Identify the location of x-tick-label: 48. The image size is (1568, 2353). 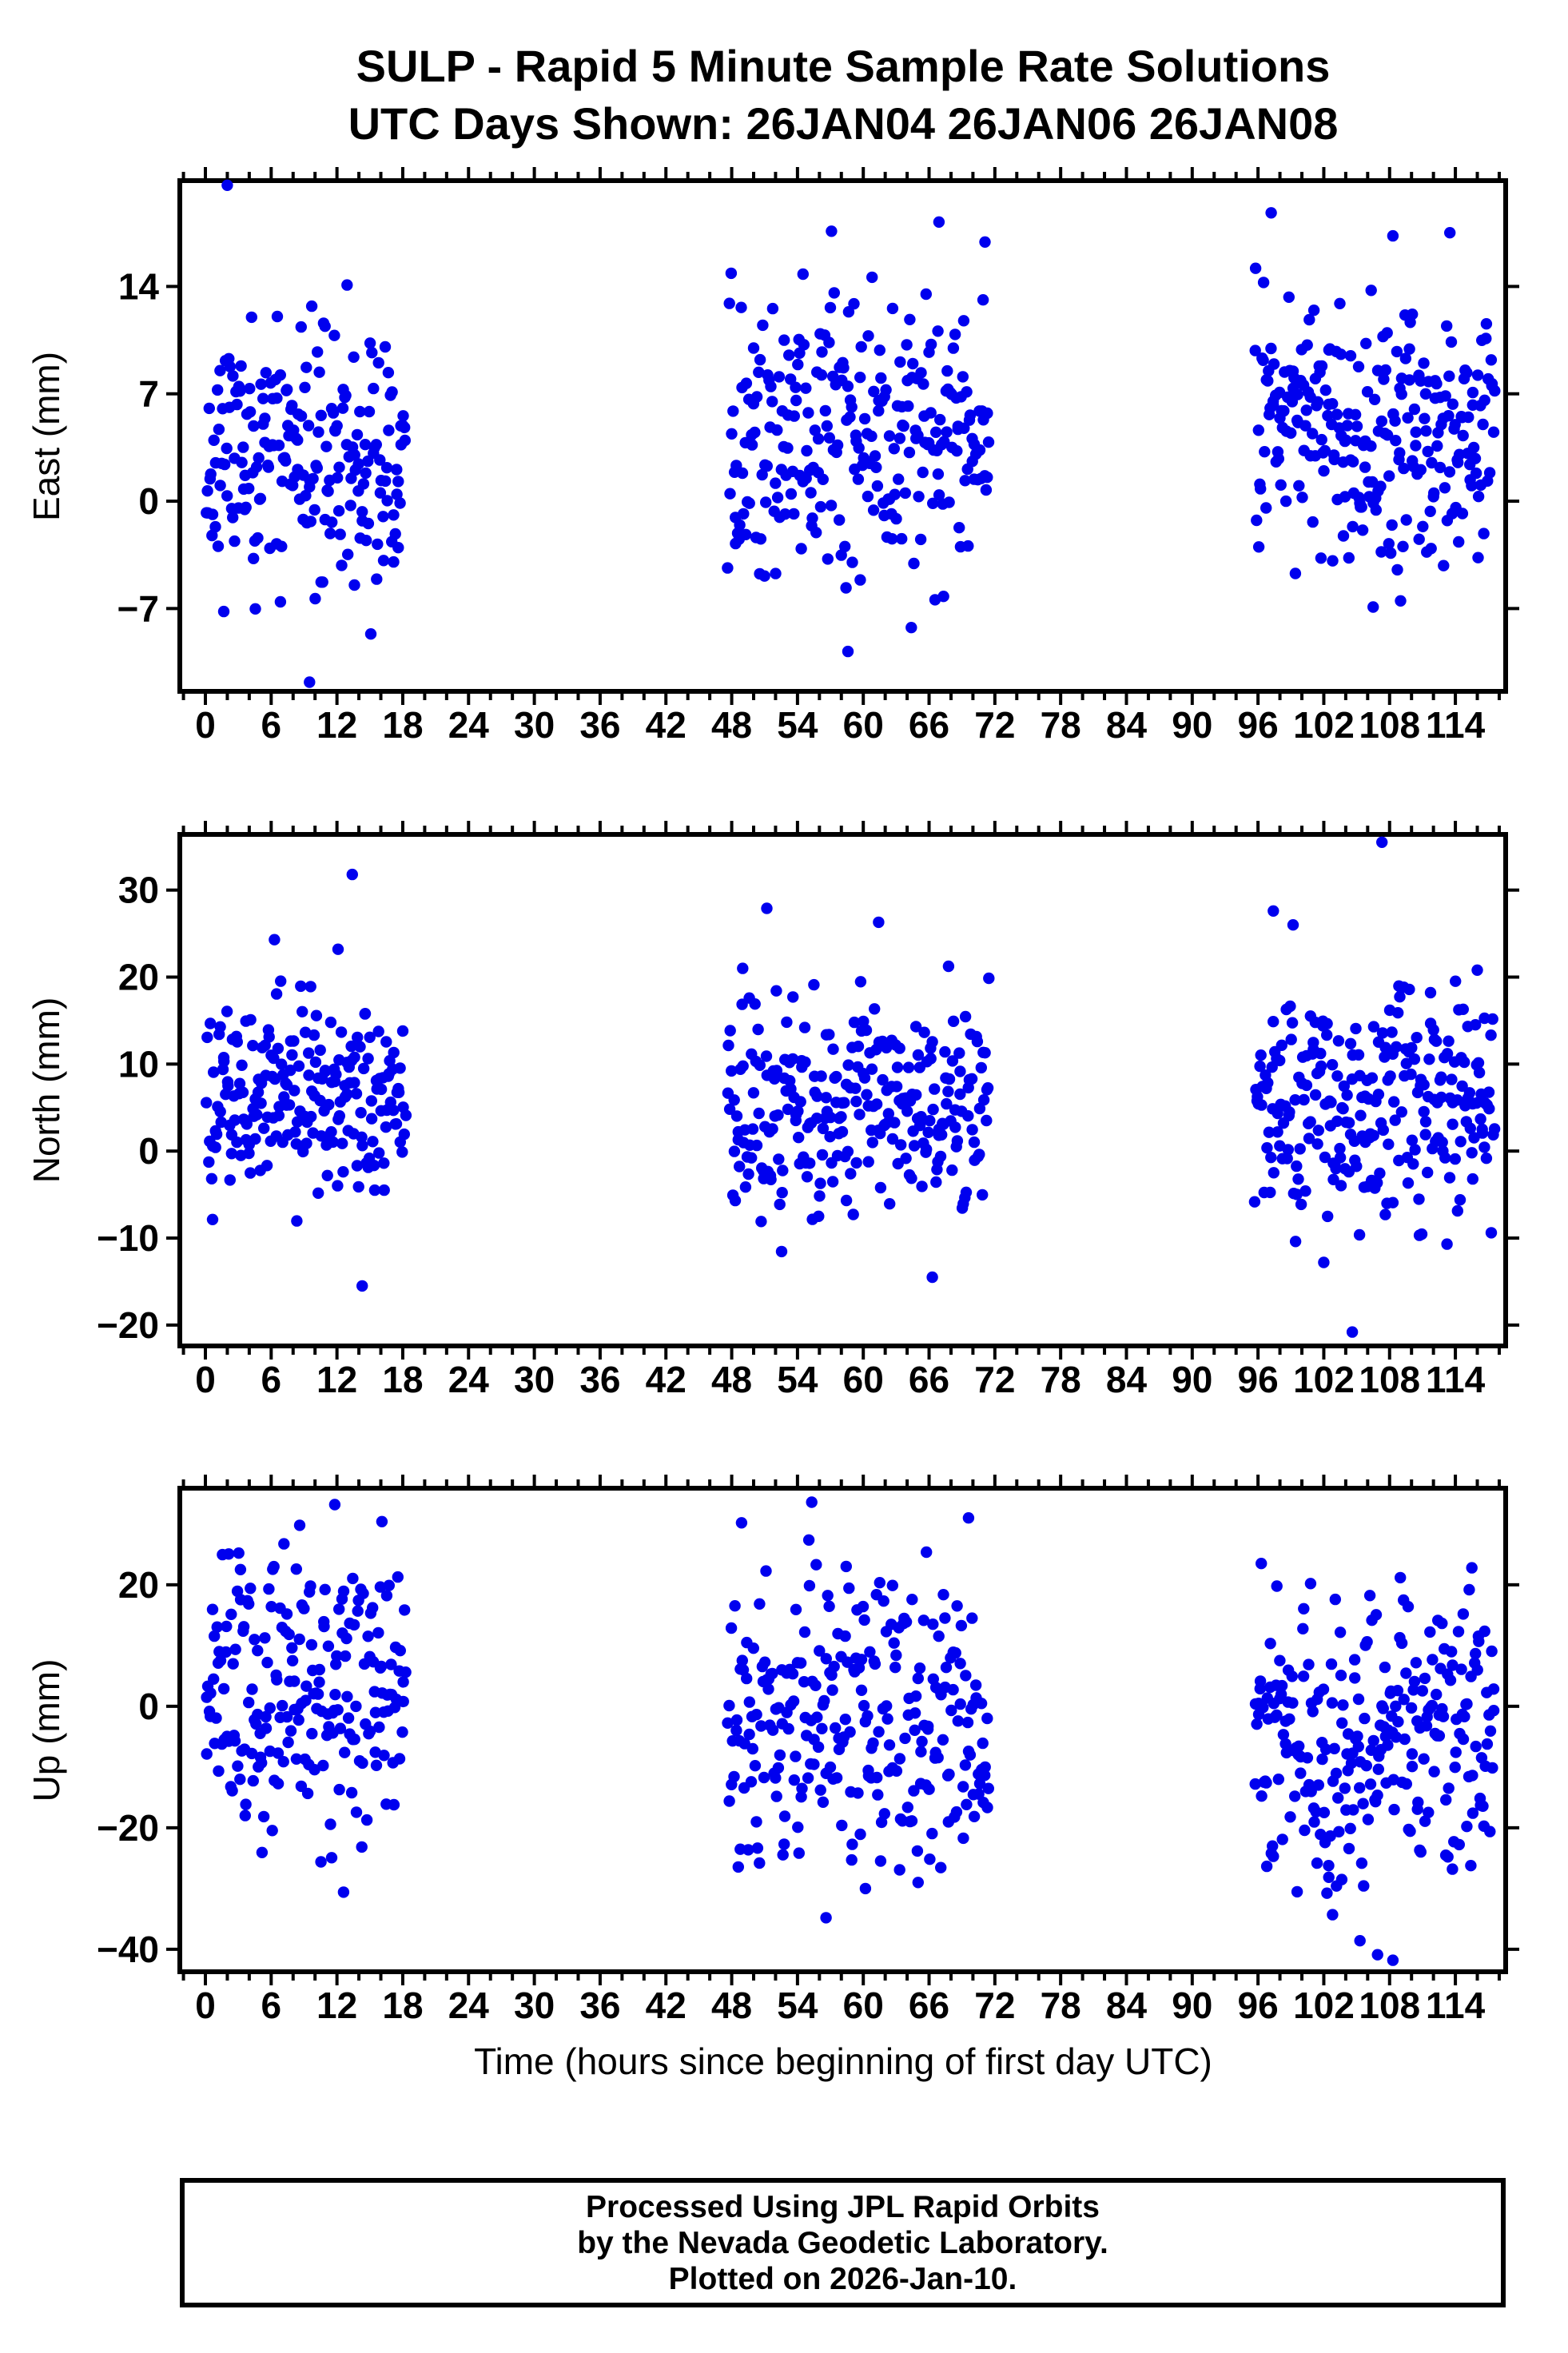
(731, 725).